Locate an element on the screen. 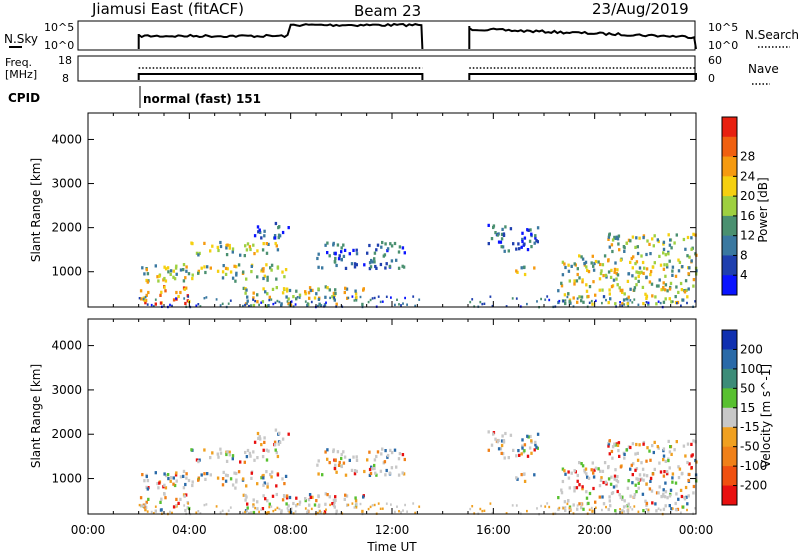 This screenshot has height=554, width=800. colorbar-tick-label: 16 is located at coordinates (747, 216).